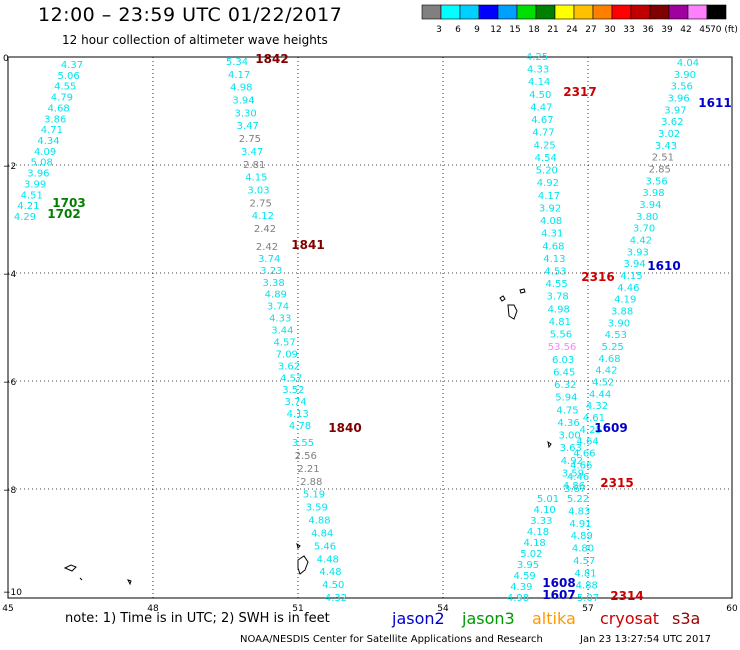 This screenshot has height=650, width=740. I want to click on swh-value: 2.56, so click(306, 456).